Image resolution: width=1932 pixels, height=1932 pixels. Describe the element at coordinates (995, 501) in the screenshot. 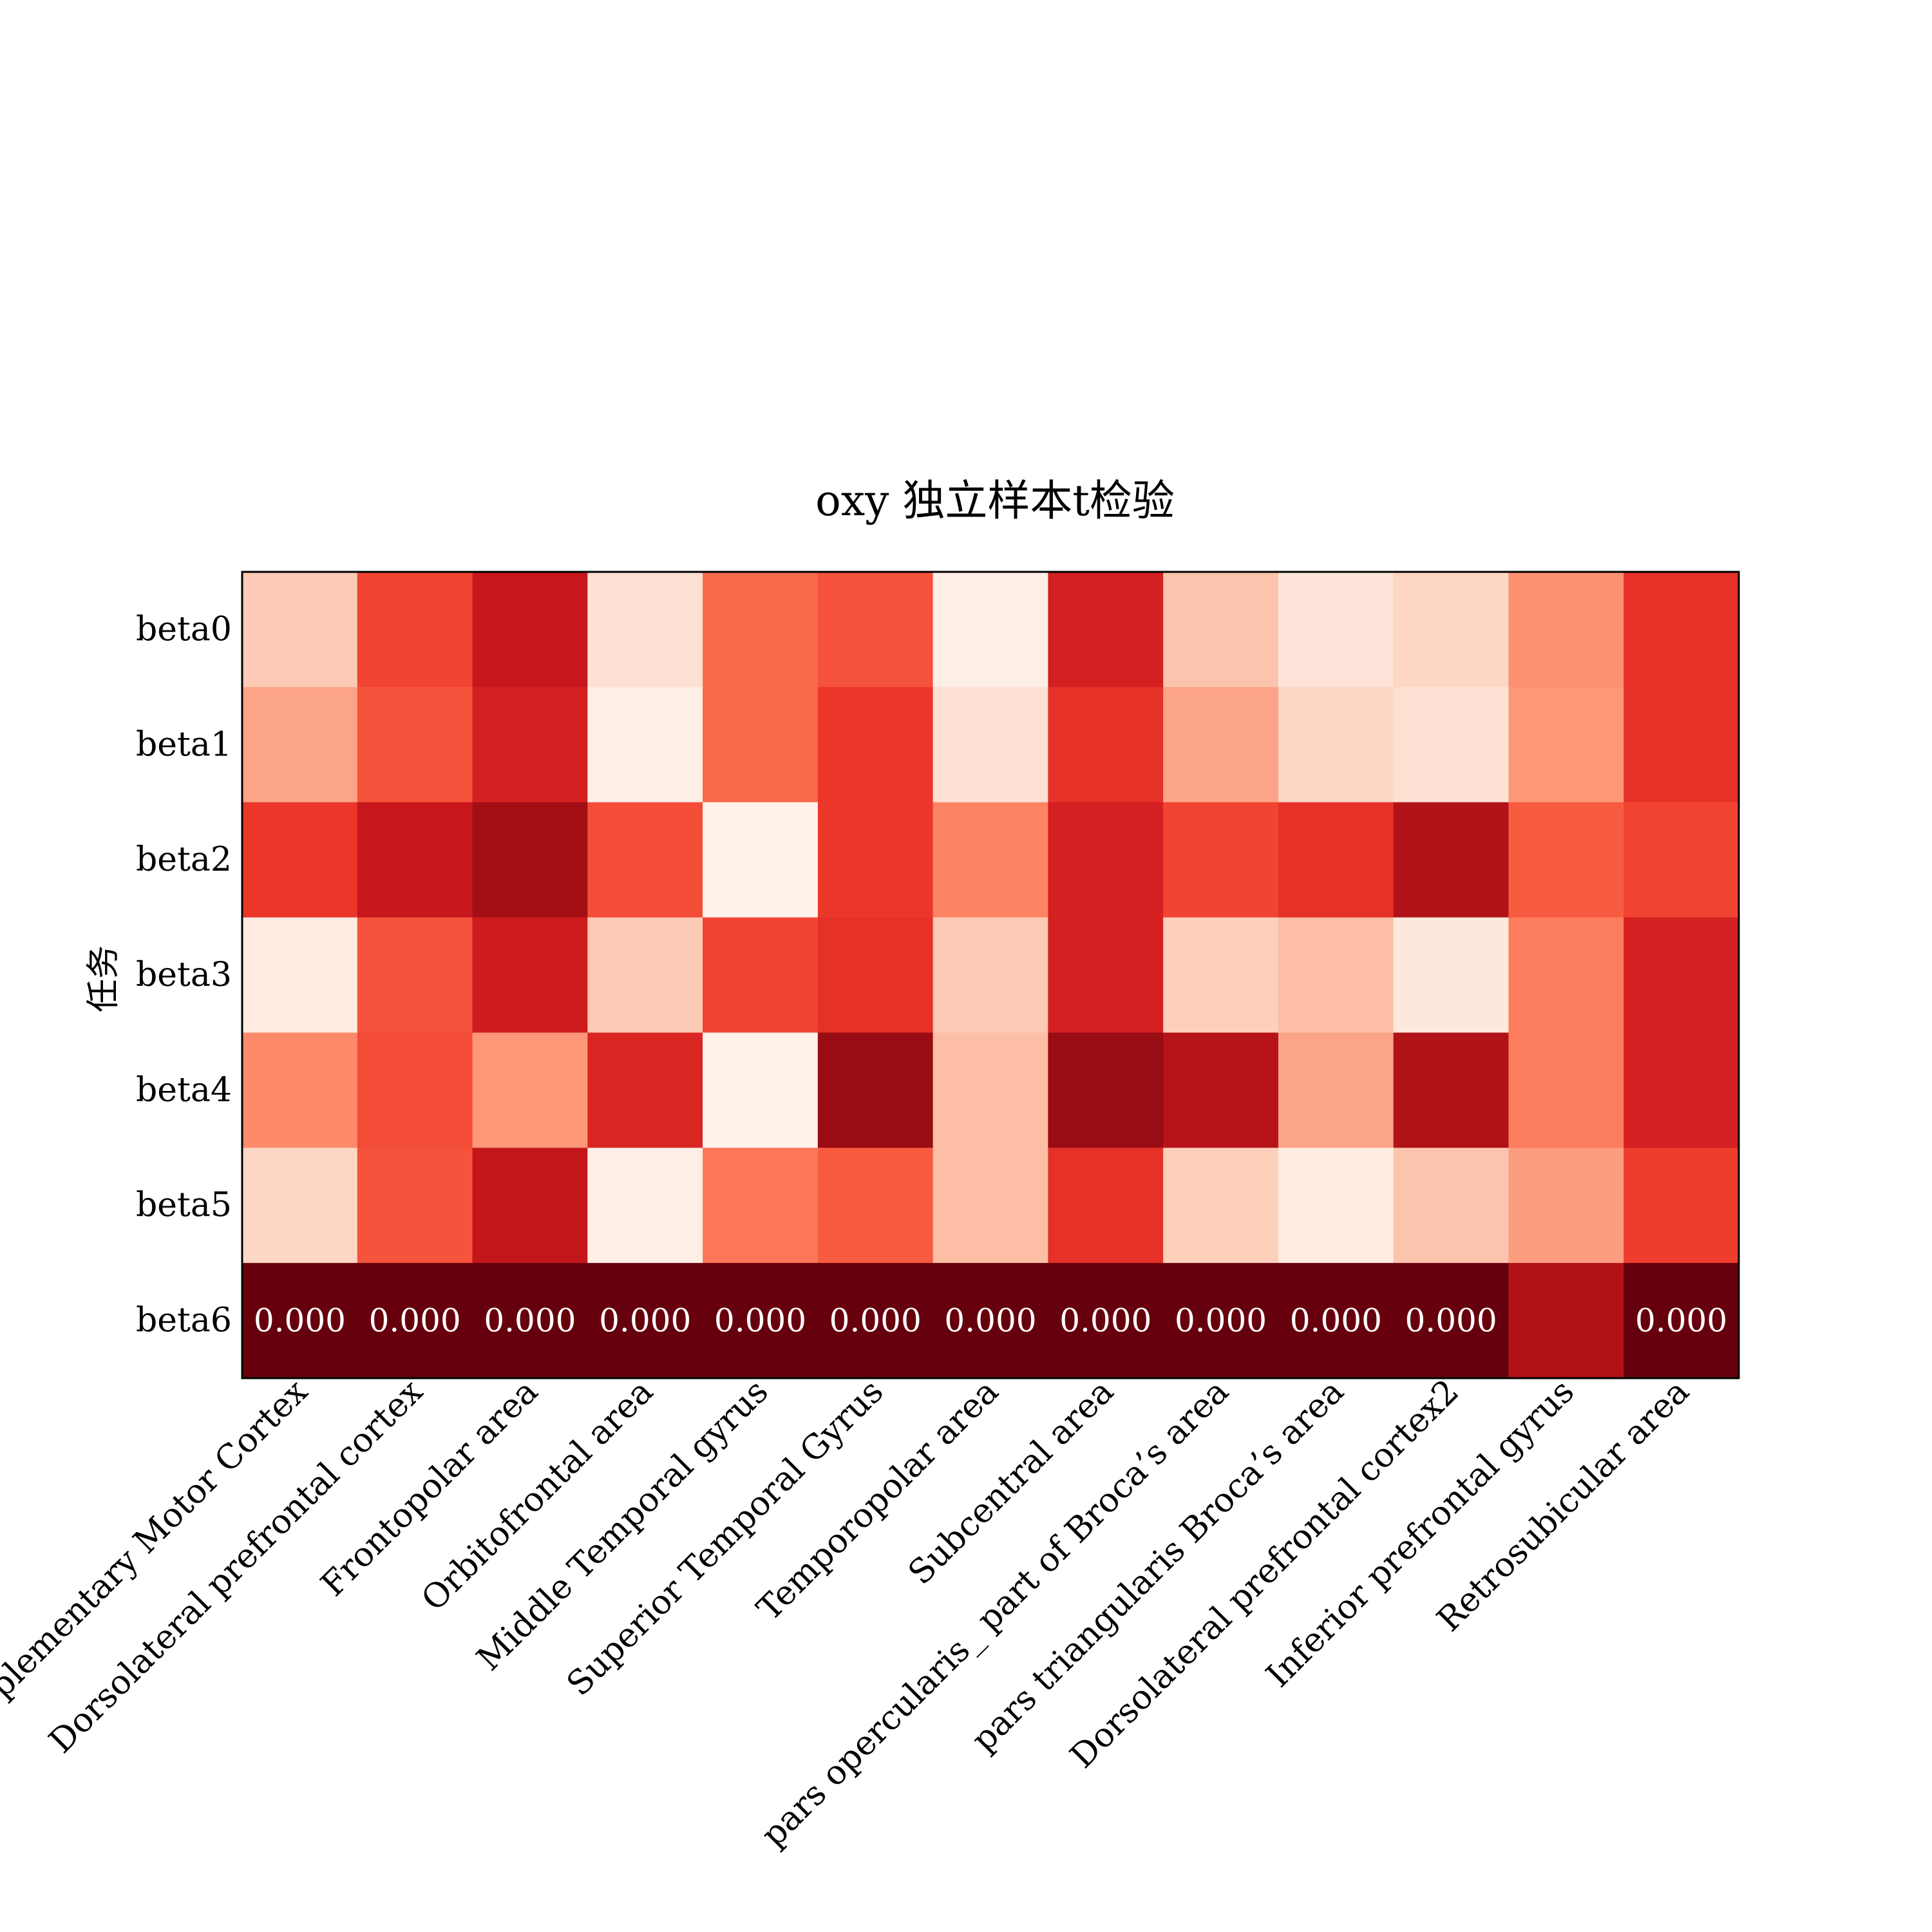

I see `chart-title: oxy 独立样本t检验` at that location.